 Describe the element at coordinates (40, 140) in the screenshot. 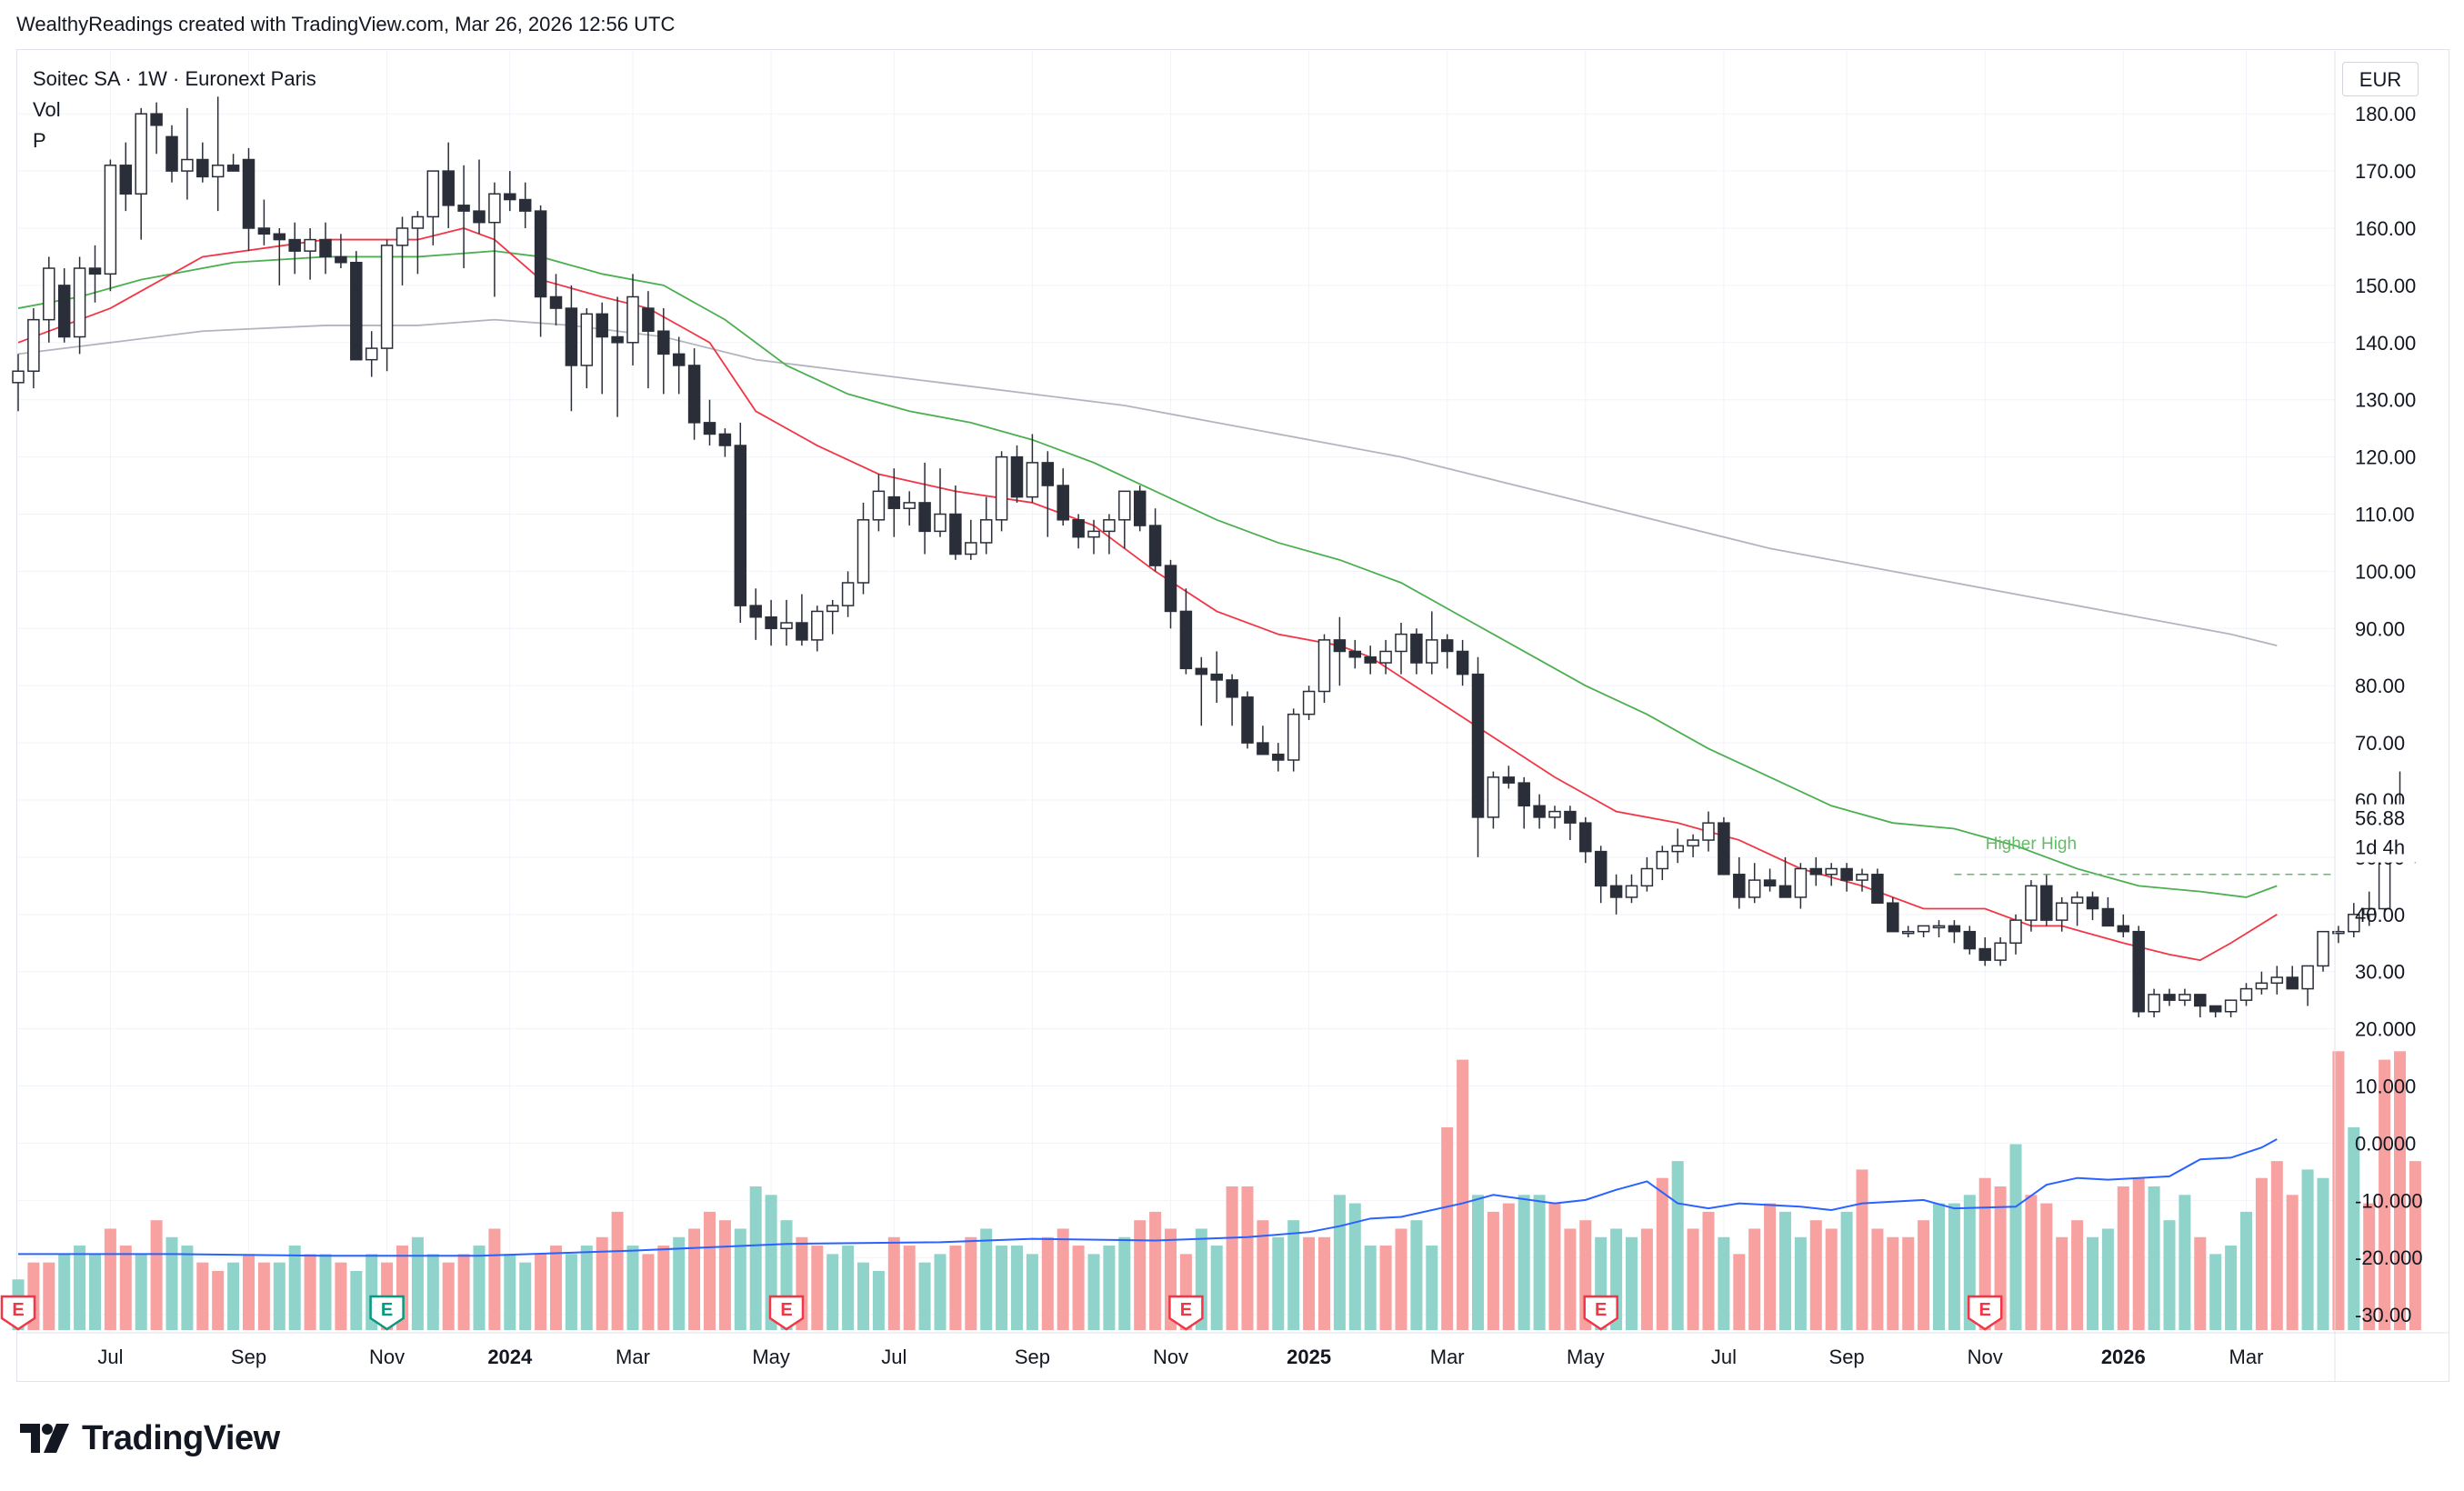

I see `legend-p: P` at that location.